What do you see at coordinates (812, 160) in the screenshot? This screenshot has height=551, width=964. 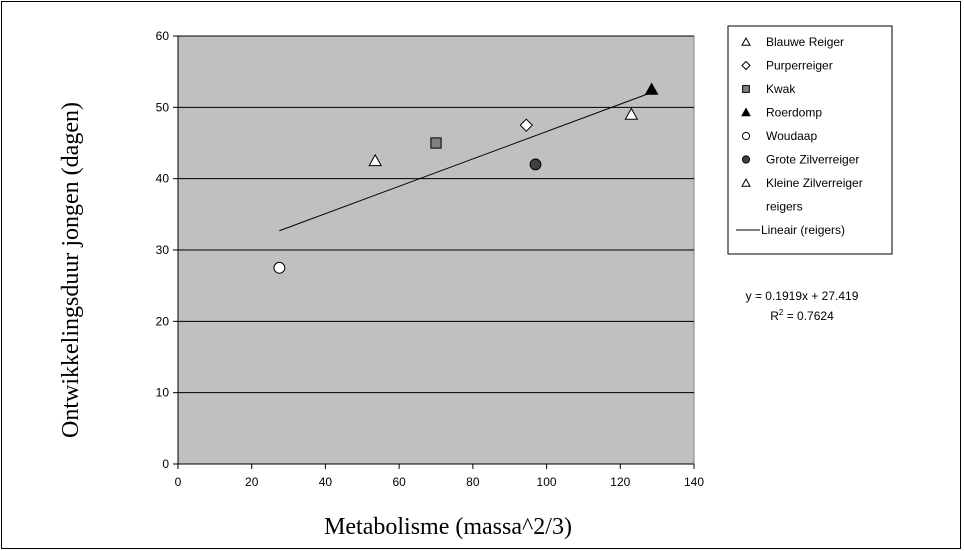 I see `legend-label: Grote Zilverreiger` at bounding box center [812, 160].